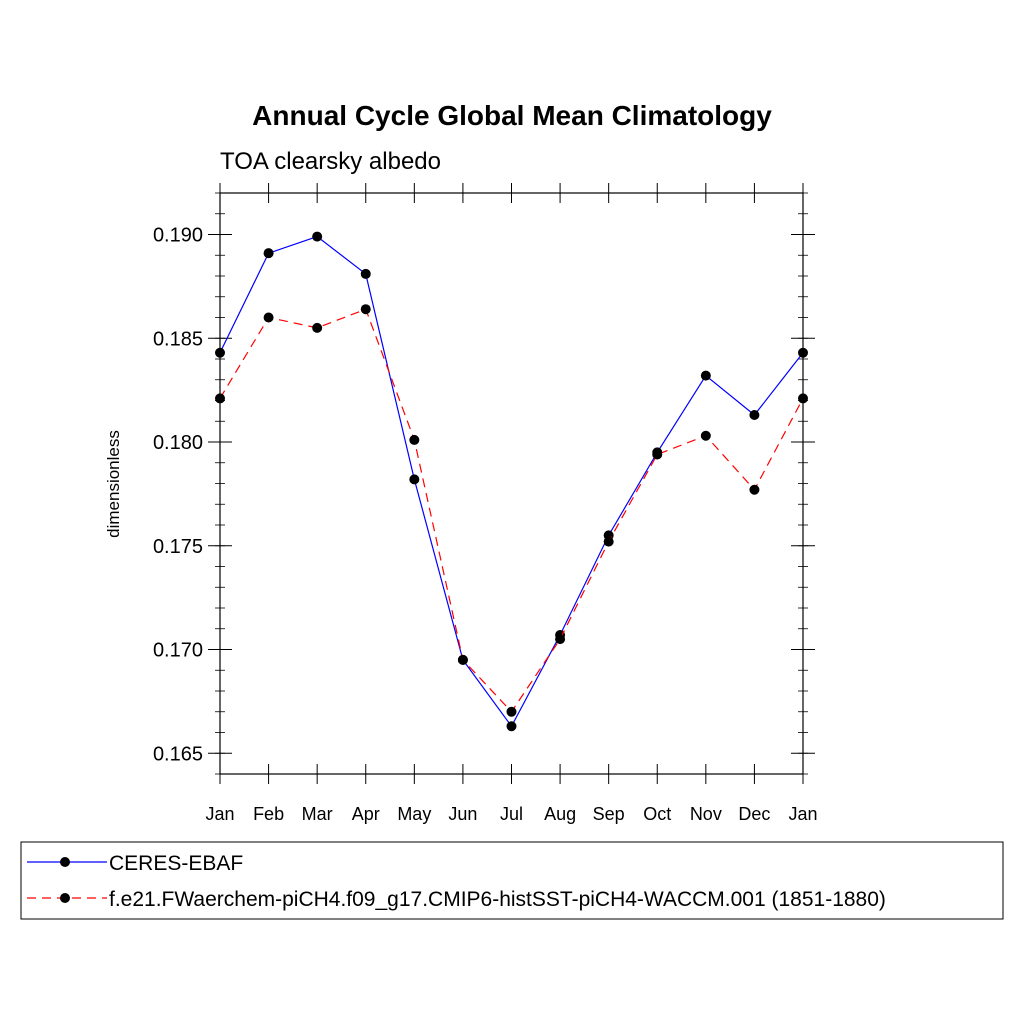 This screenshot has width=1024, height=1029. What do you see at coordinates (178, 651) in the screenshot?
I see `y-tick-label: 0.170` at bounding box center [178, 651].